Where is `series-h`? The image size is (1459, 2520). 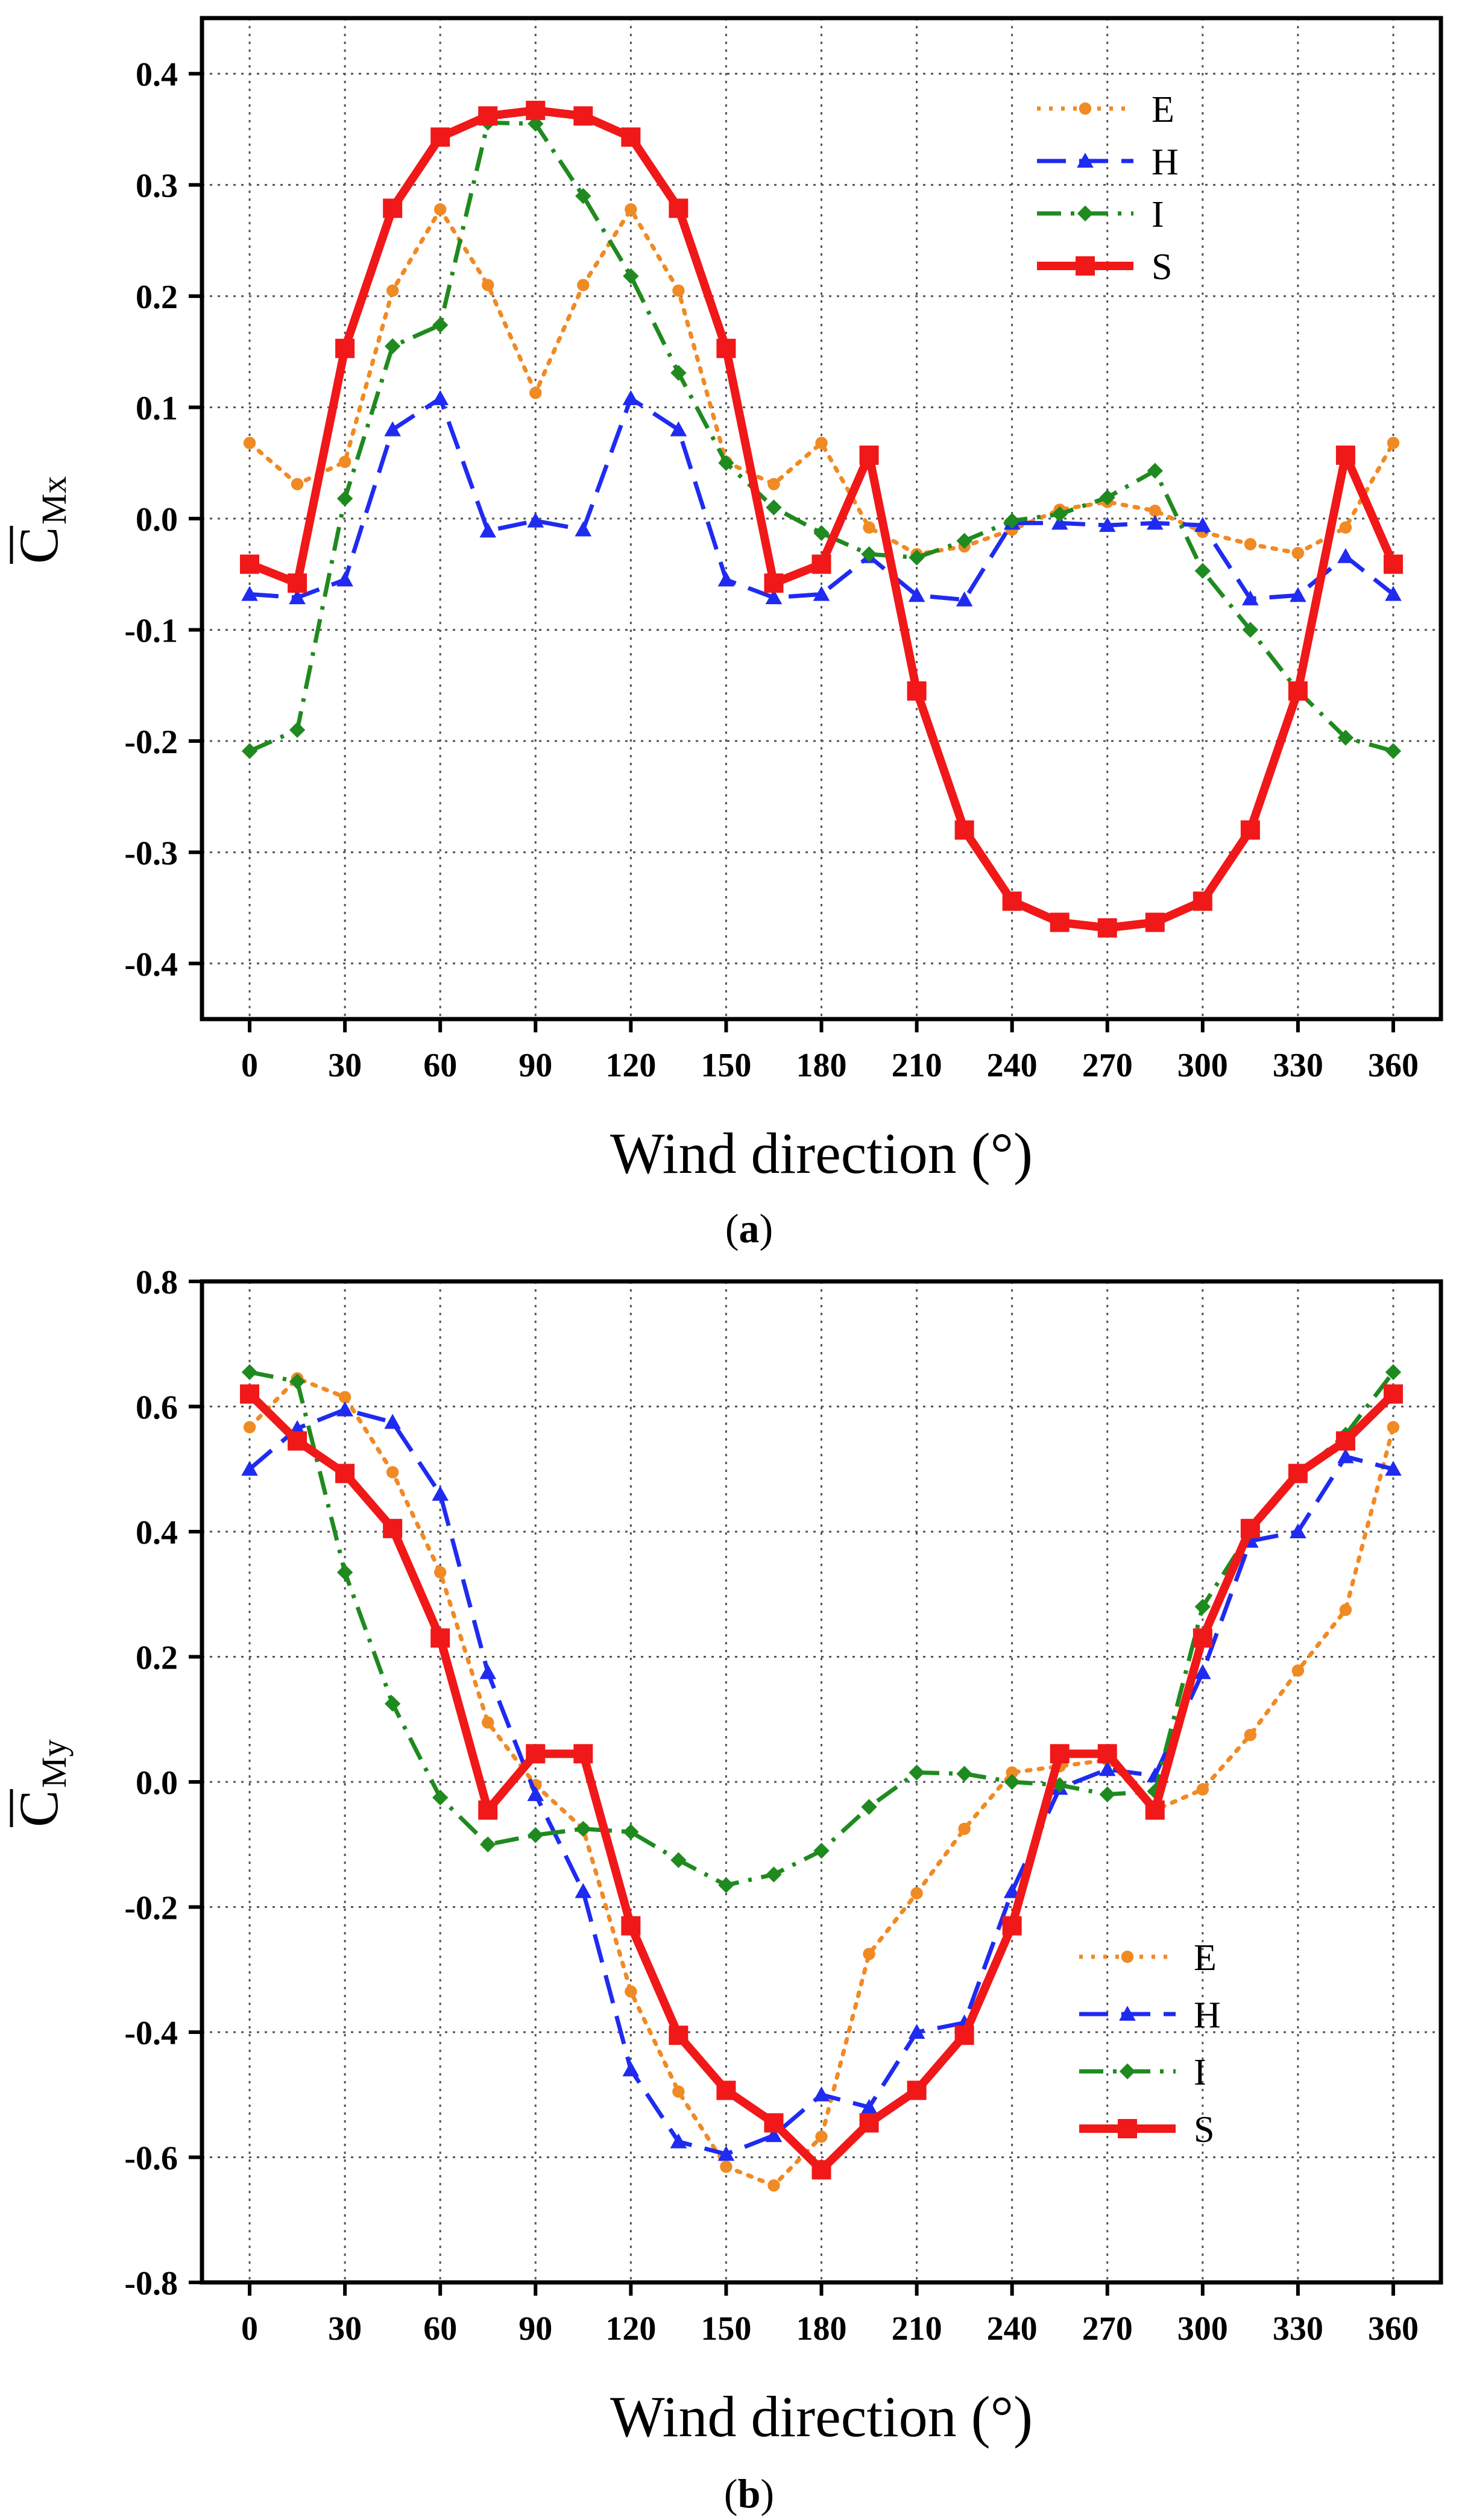 series-h is located at coordinates (821, 498).